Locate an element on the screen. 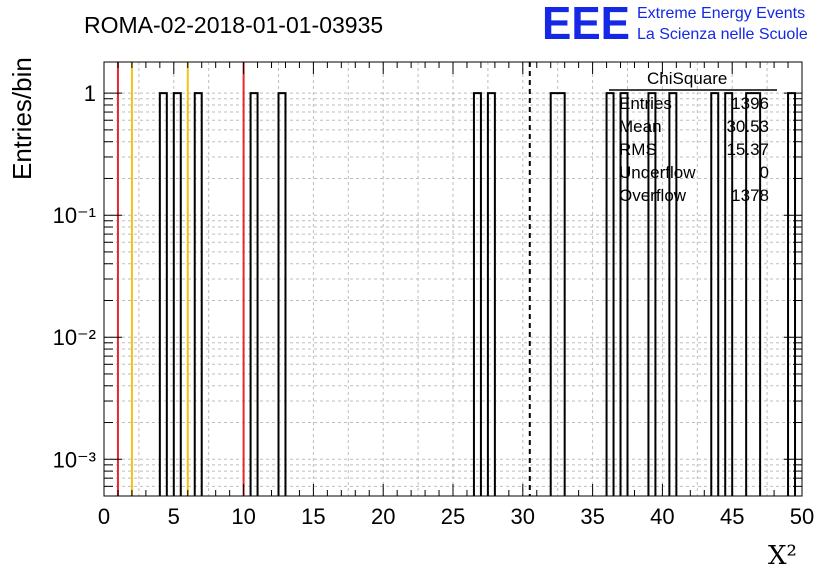 The height and width of the screenshot is (572, 836). x-tick-label: 5 is located at coordinates (174, 516).